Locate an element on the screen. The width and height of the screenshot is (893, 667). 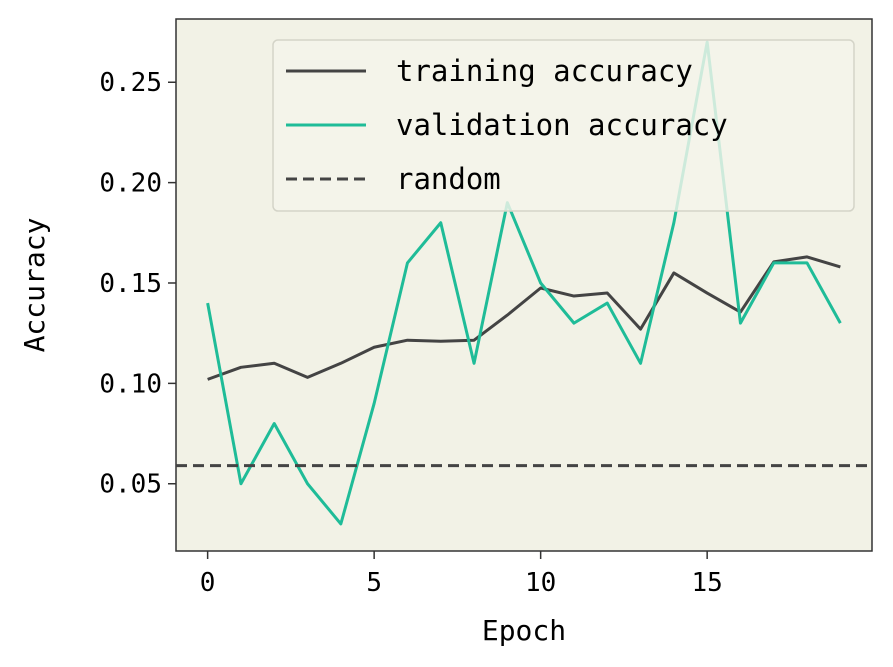
y-tick-label: 0.25 is located at coordinates (130, 83).